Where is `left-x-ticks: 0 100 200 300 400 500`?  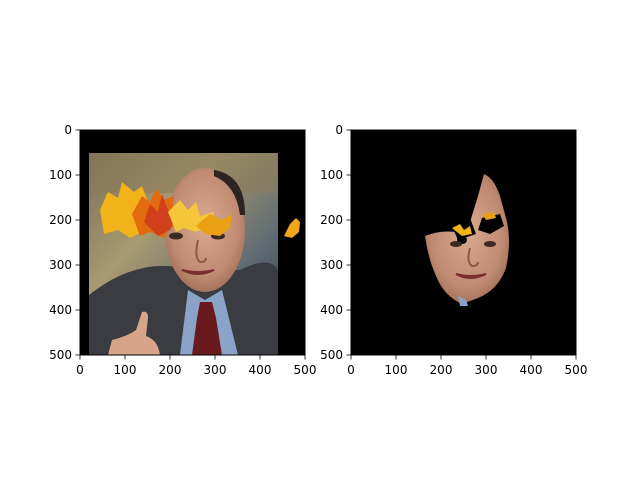
left-x-ticks: 0 100 200 300 400 500 is located at coordinates (196, 366).